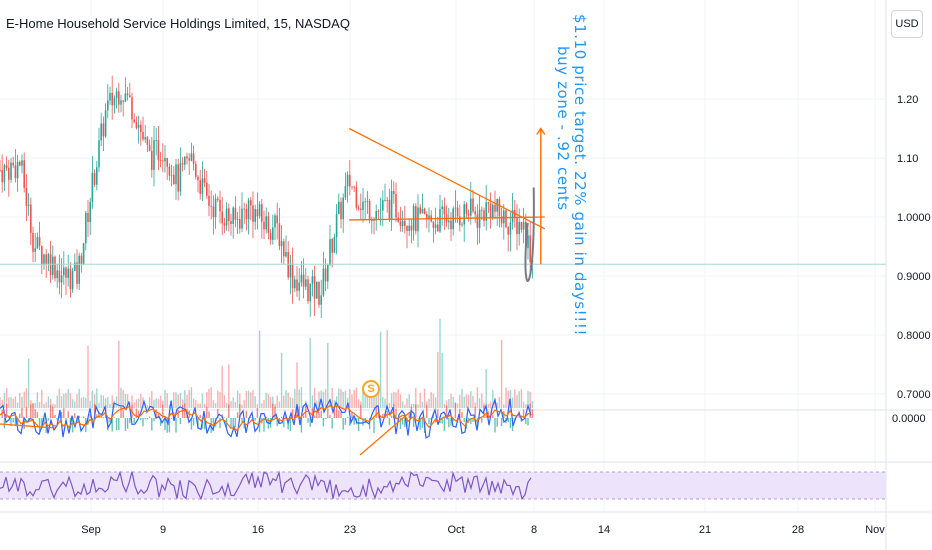  What do you see at coordinates (371, 389) in the screenshot?
I see `dividend-marker: S` at bounding box center [371, 389].